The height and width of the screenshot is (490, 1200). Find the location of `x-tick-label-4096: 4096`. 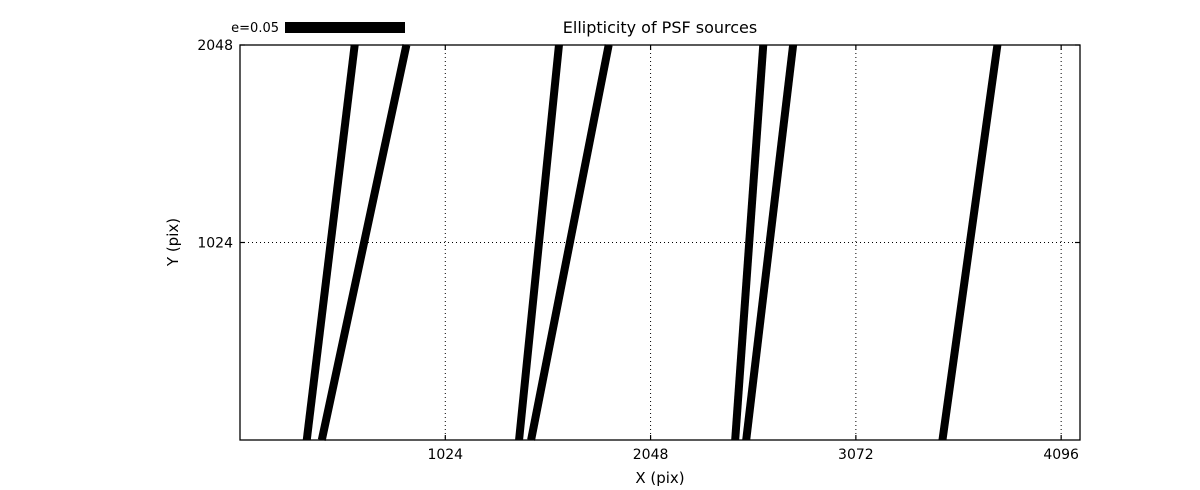

x-tick-label-4096: 4096 is located at coordinates (1061, 455).